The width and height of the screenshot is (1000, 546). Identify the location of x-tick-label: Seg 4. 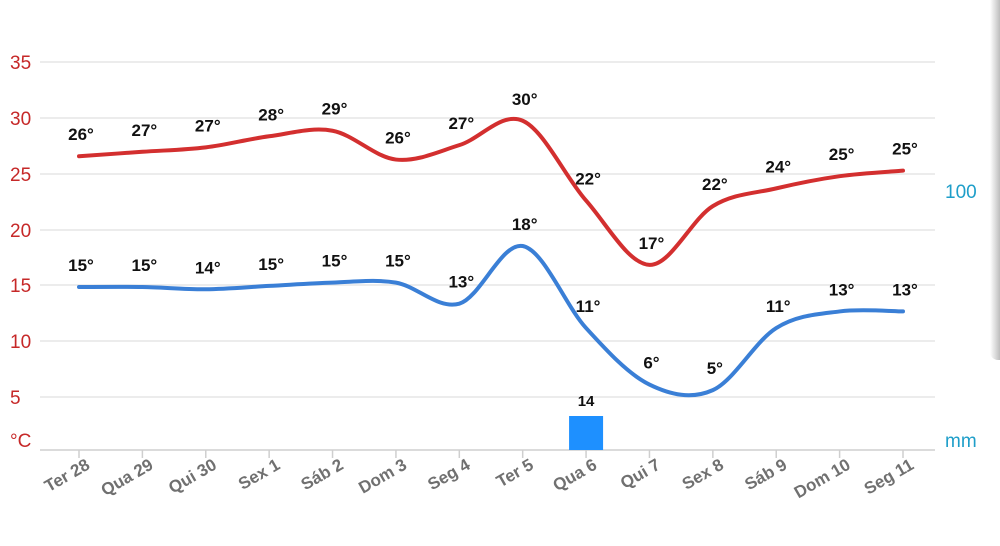
(449, 474).